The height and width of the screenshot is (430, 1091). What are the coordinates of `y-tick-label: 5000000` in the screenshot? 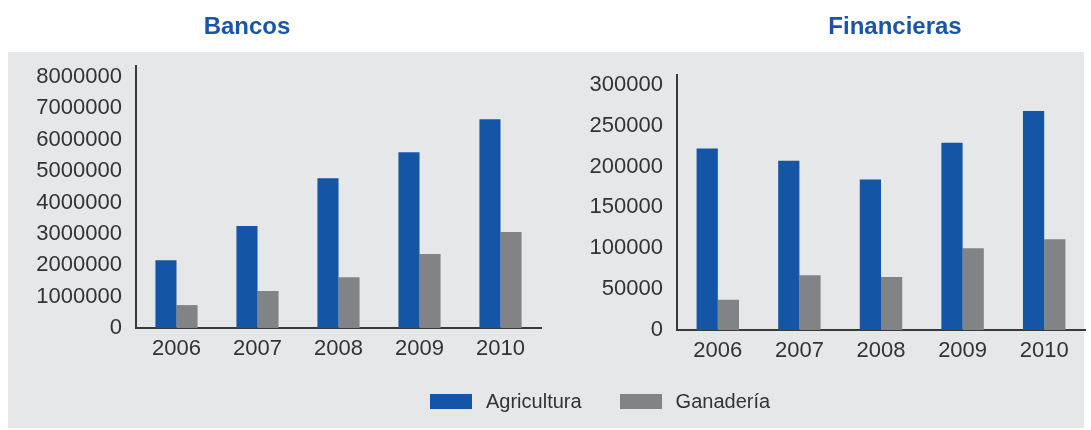 It's located at (79, 170).